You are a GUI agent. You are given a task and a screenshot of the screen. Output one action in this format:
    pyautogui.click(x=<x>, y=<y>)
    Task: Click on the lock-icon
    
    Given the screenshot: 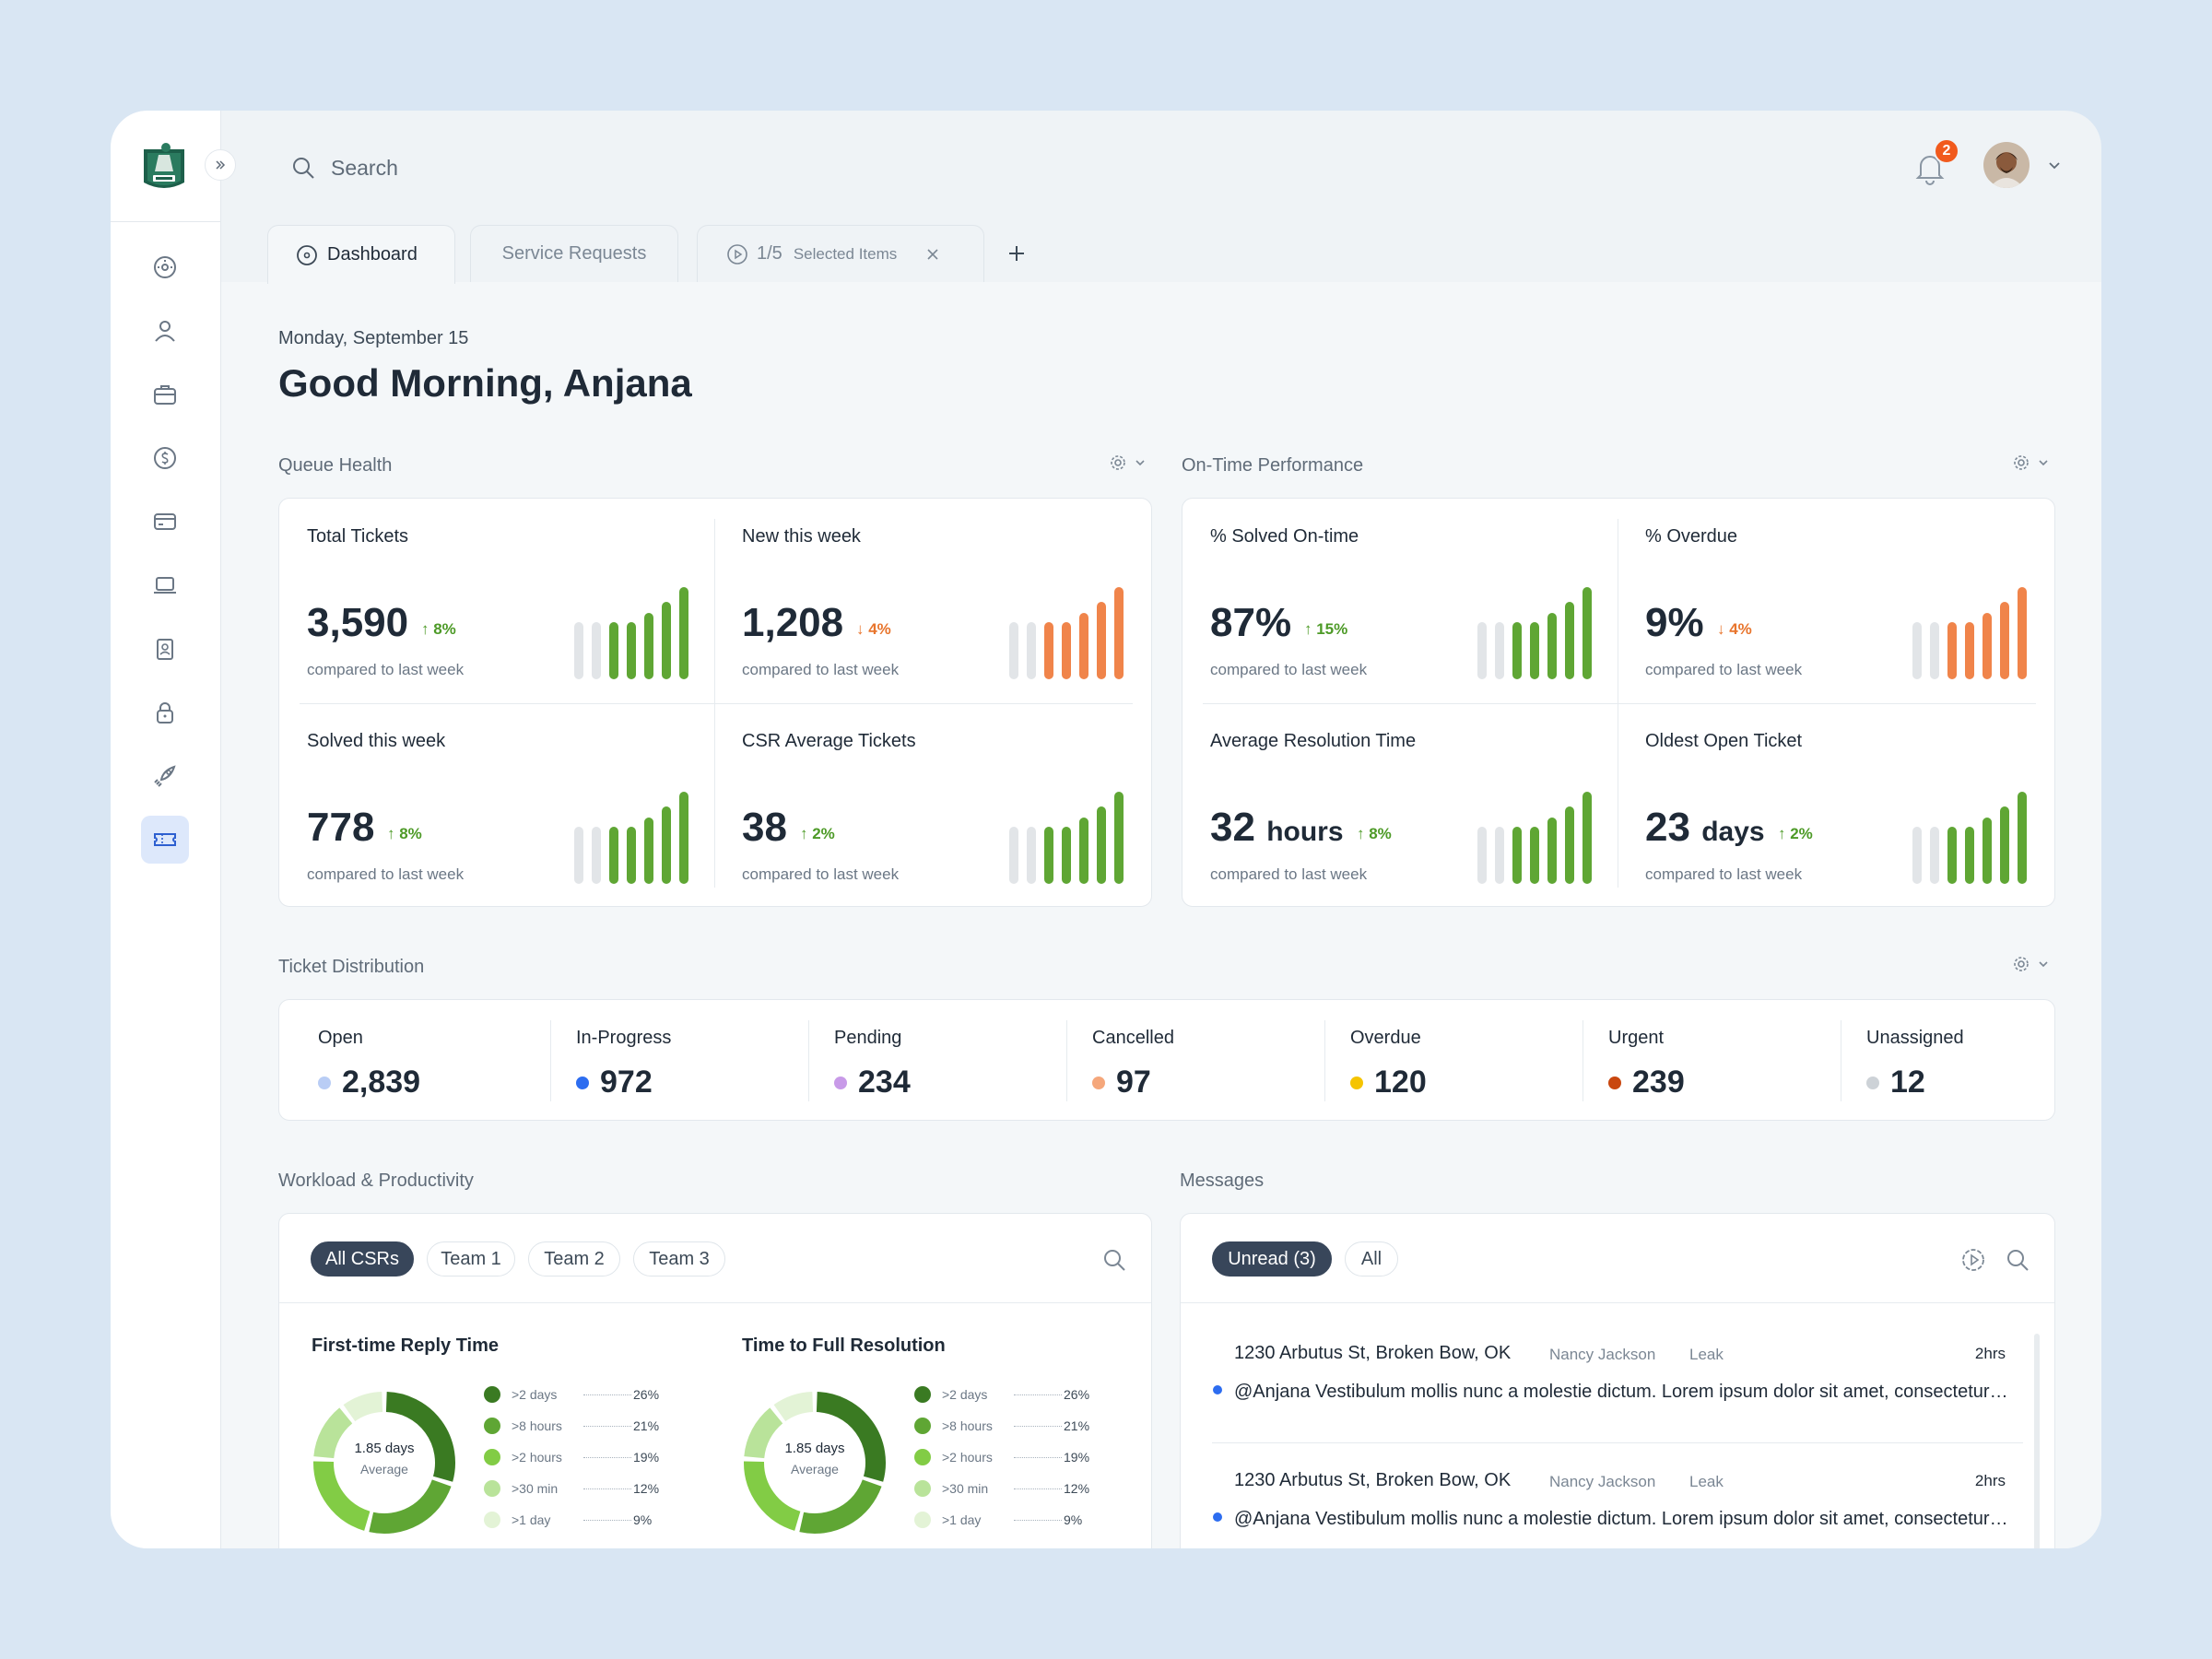 What is the action you would take?
    pyautogui.click(x=165, y=713)
    